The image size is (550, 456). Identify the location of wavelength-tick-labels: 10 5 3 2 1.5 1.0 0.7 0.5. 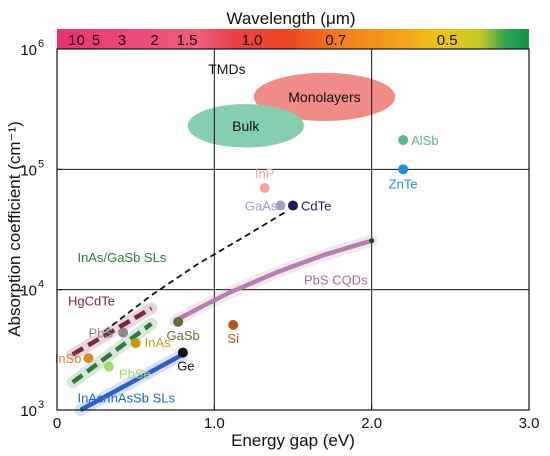
(262, 40).